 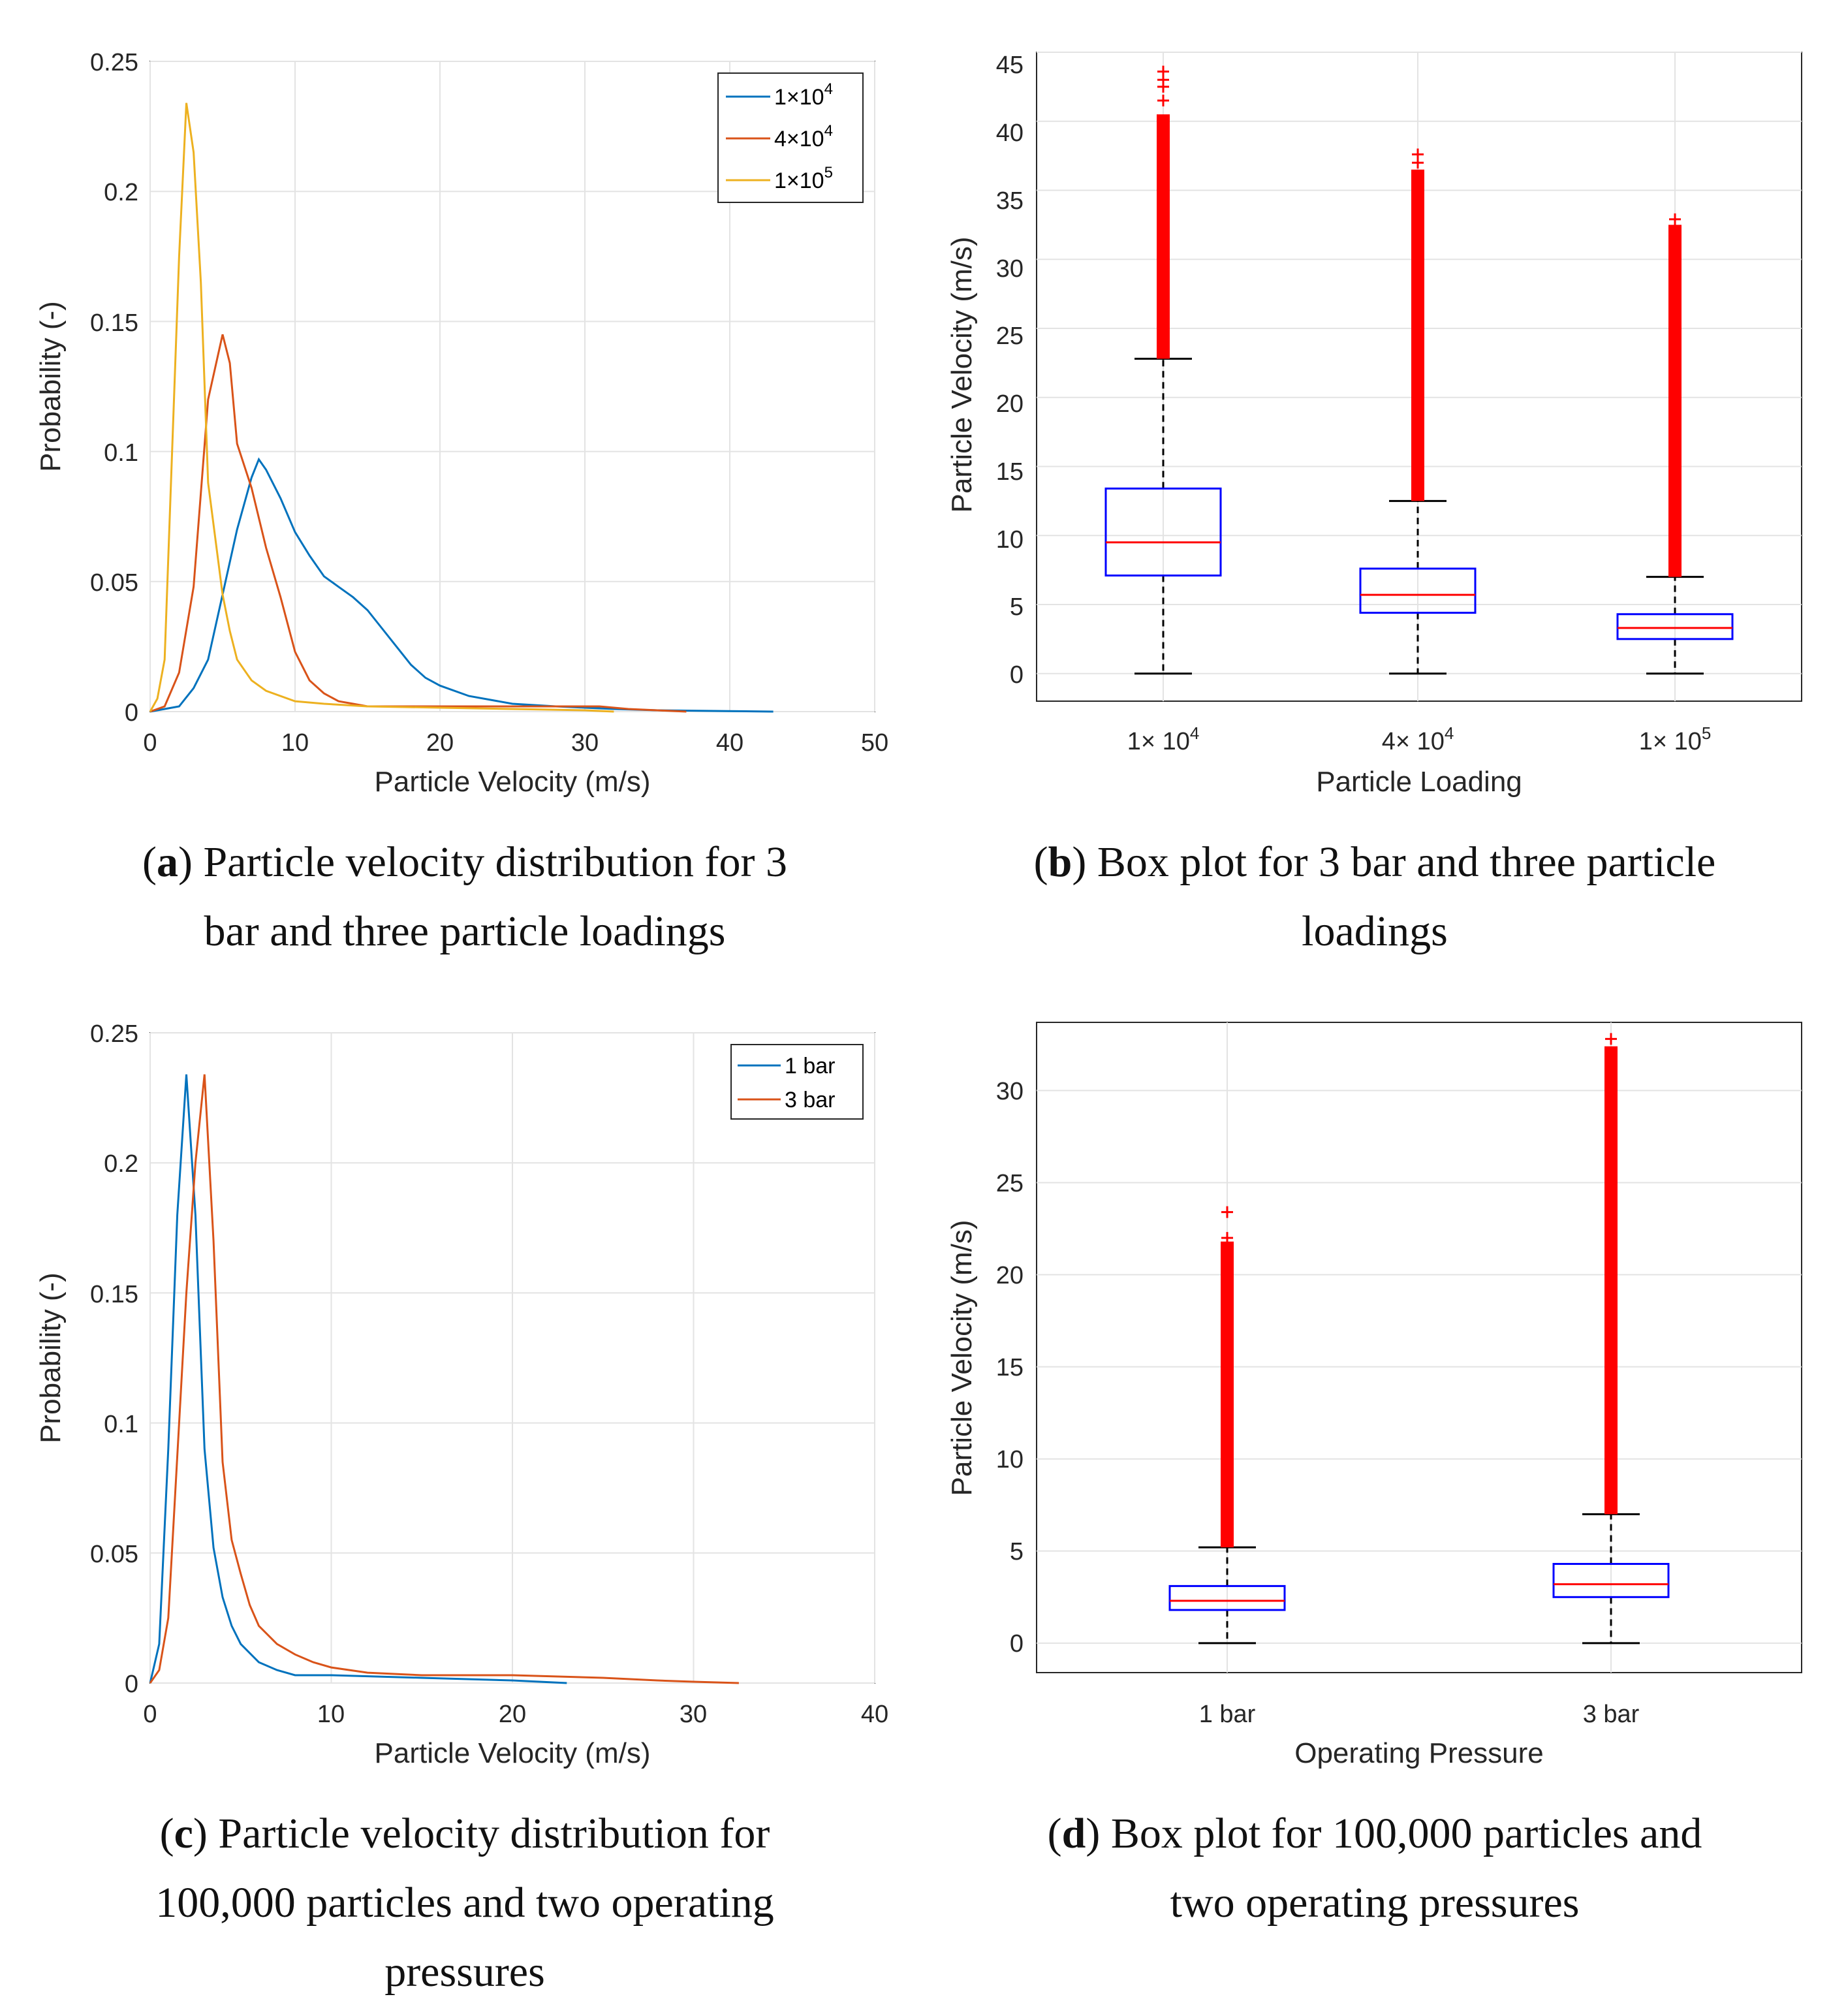 I want to click on panel-d-background, so click(x=1419, y=1347).